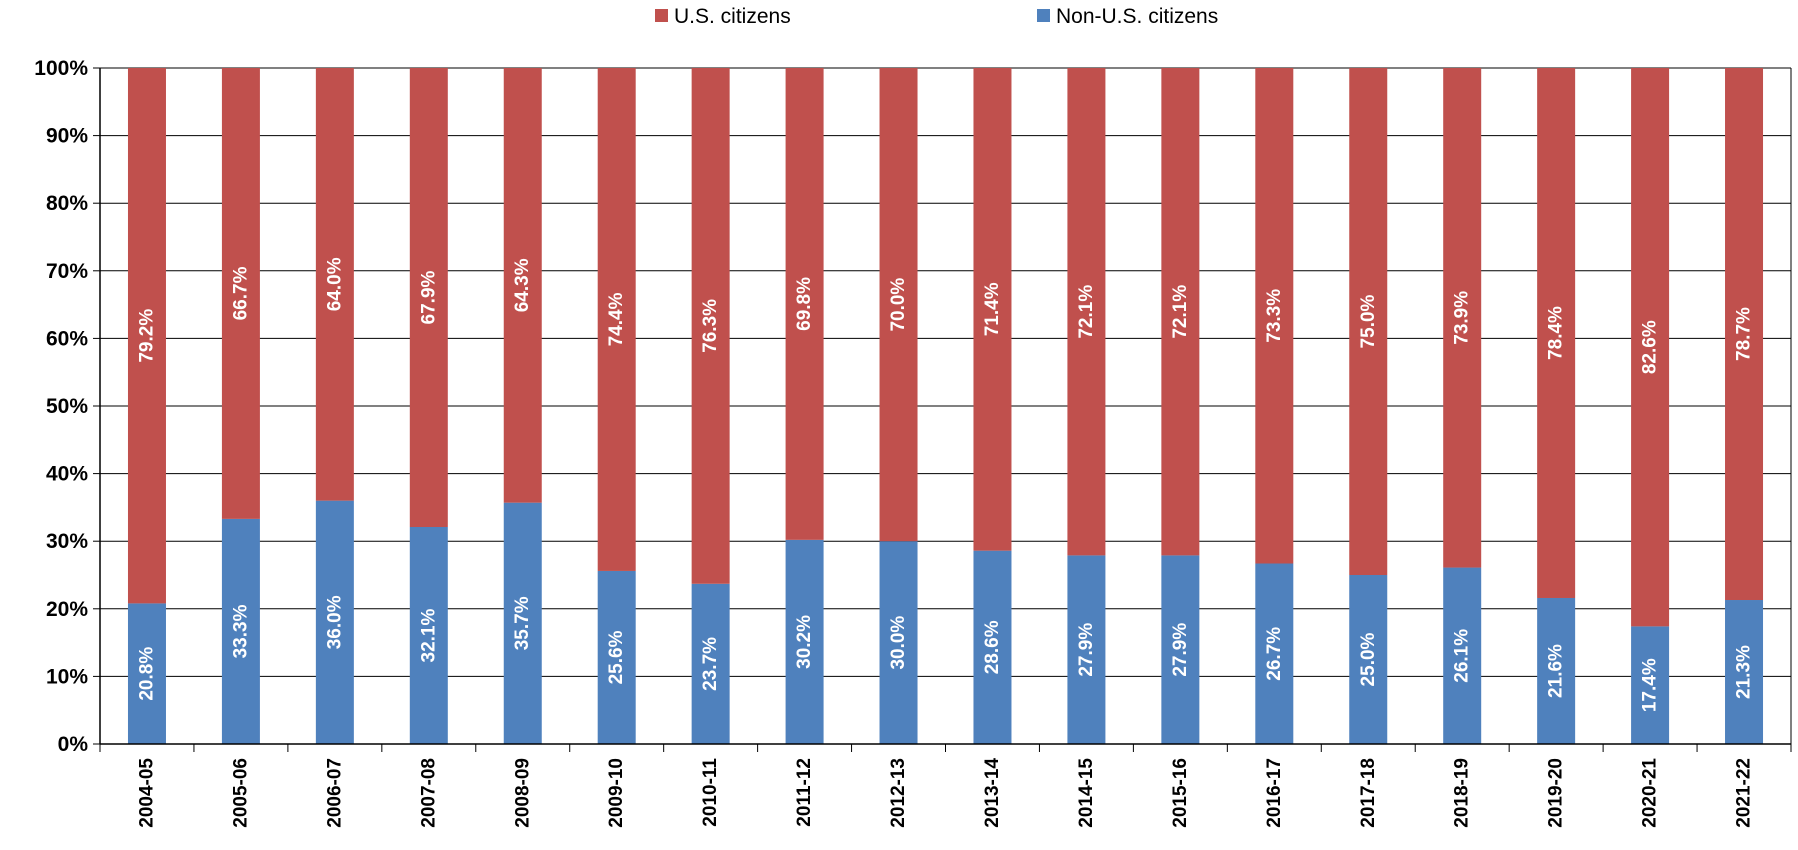 This screenshot has height=850, width=1798. Describe the element at coordinates (240, 793) in the screenshot. I see `x-tick-label: 2005-06` at that location.